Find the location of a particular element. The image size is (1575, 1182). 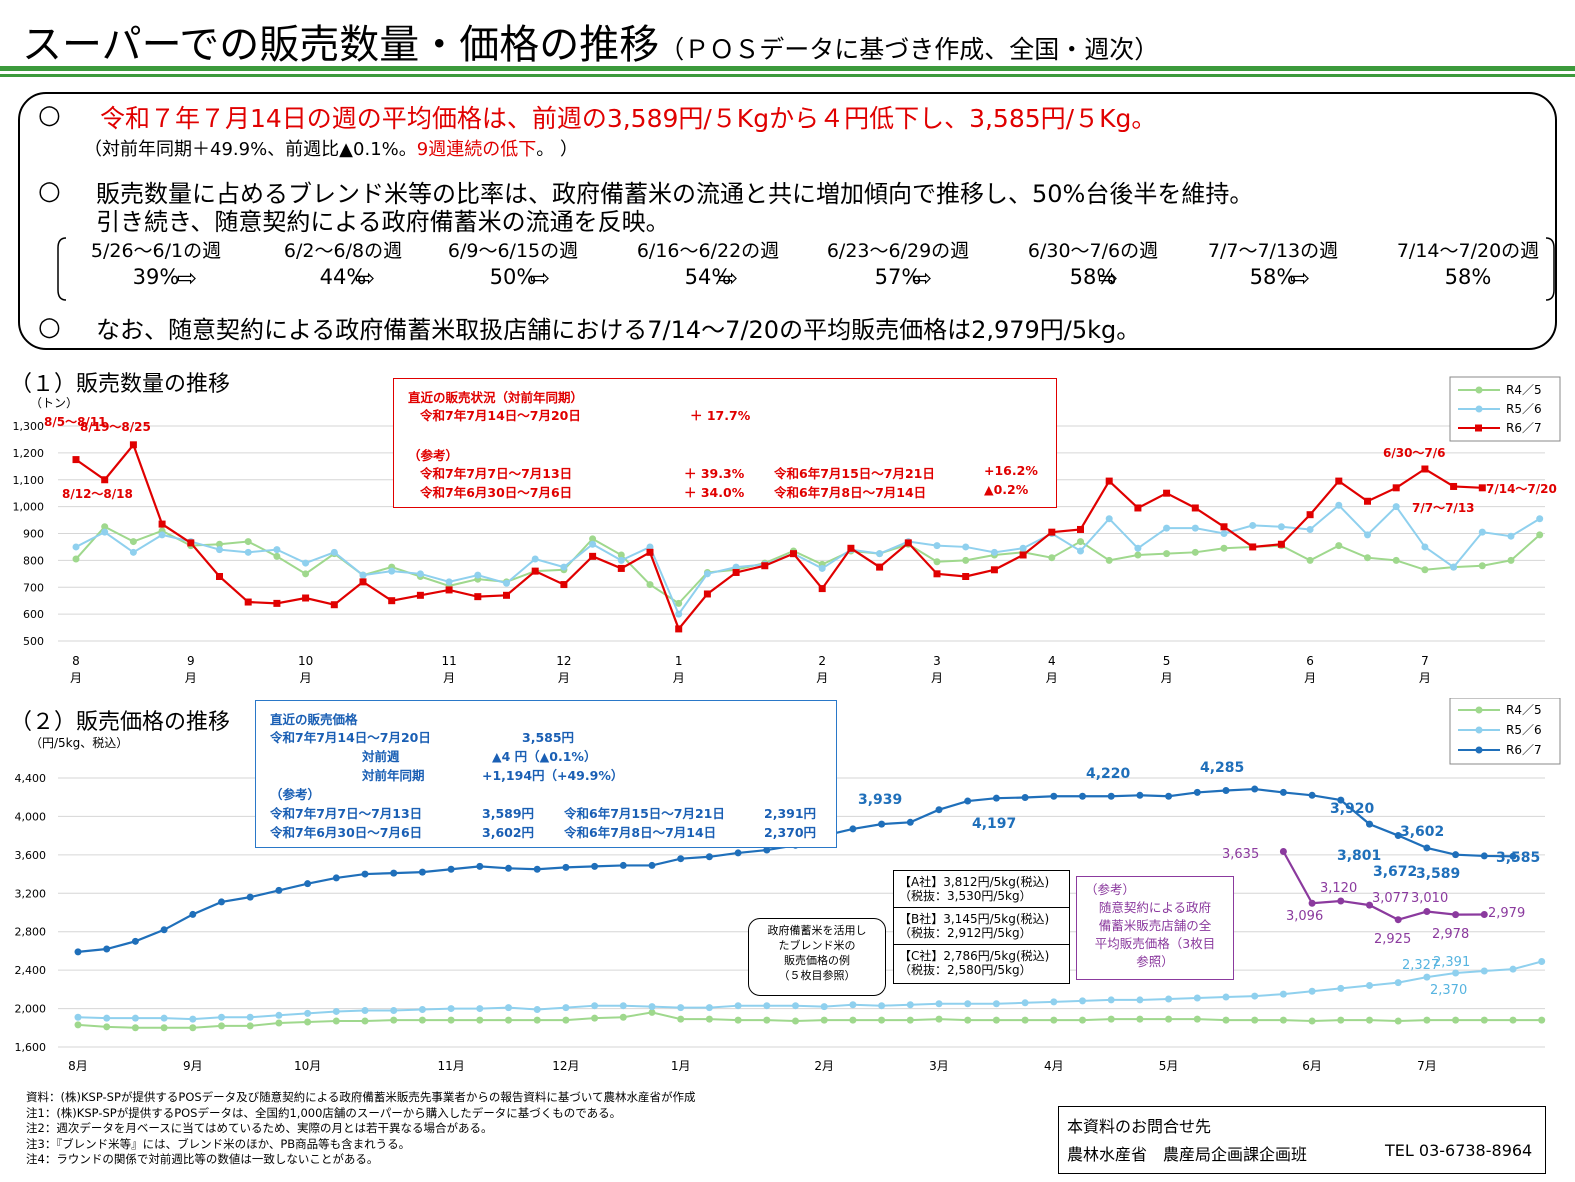

y-tick-label: 1,100 is located at coordinates (29, 480).